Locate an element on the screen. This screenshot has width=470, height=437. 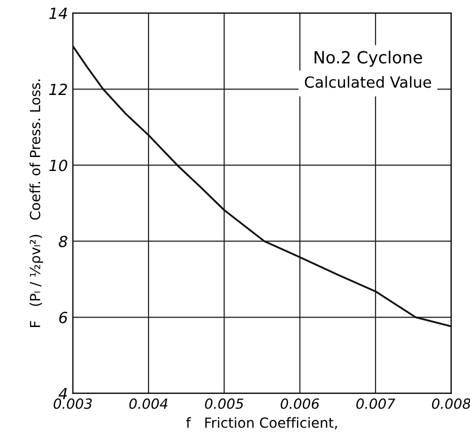
annotation: No.2 Cyclone is located at coordinates (368, 58).